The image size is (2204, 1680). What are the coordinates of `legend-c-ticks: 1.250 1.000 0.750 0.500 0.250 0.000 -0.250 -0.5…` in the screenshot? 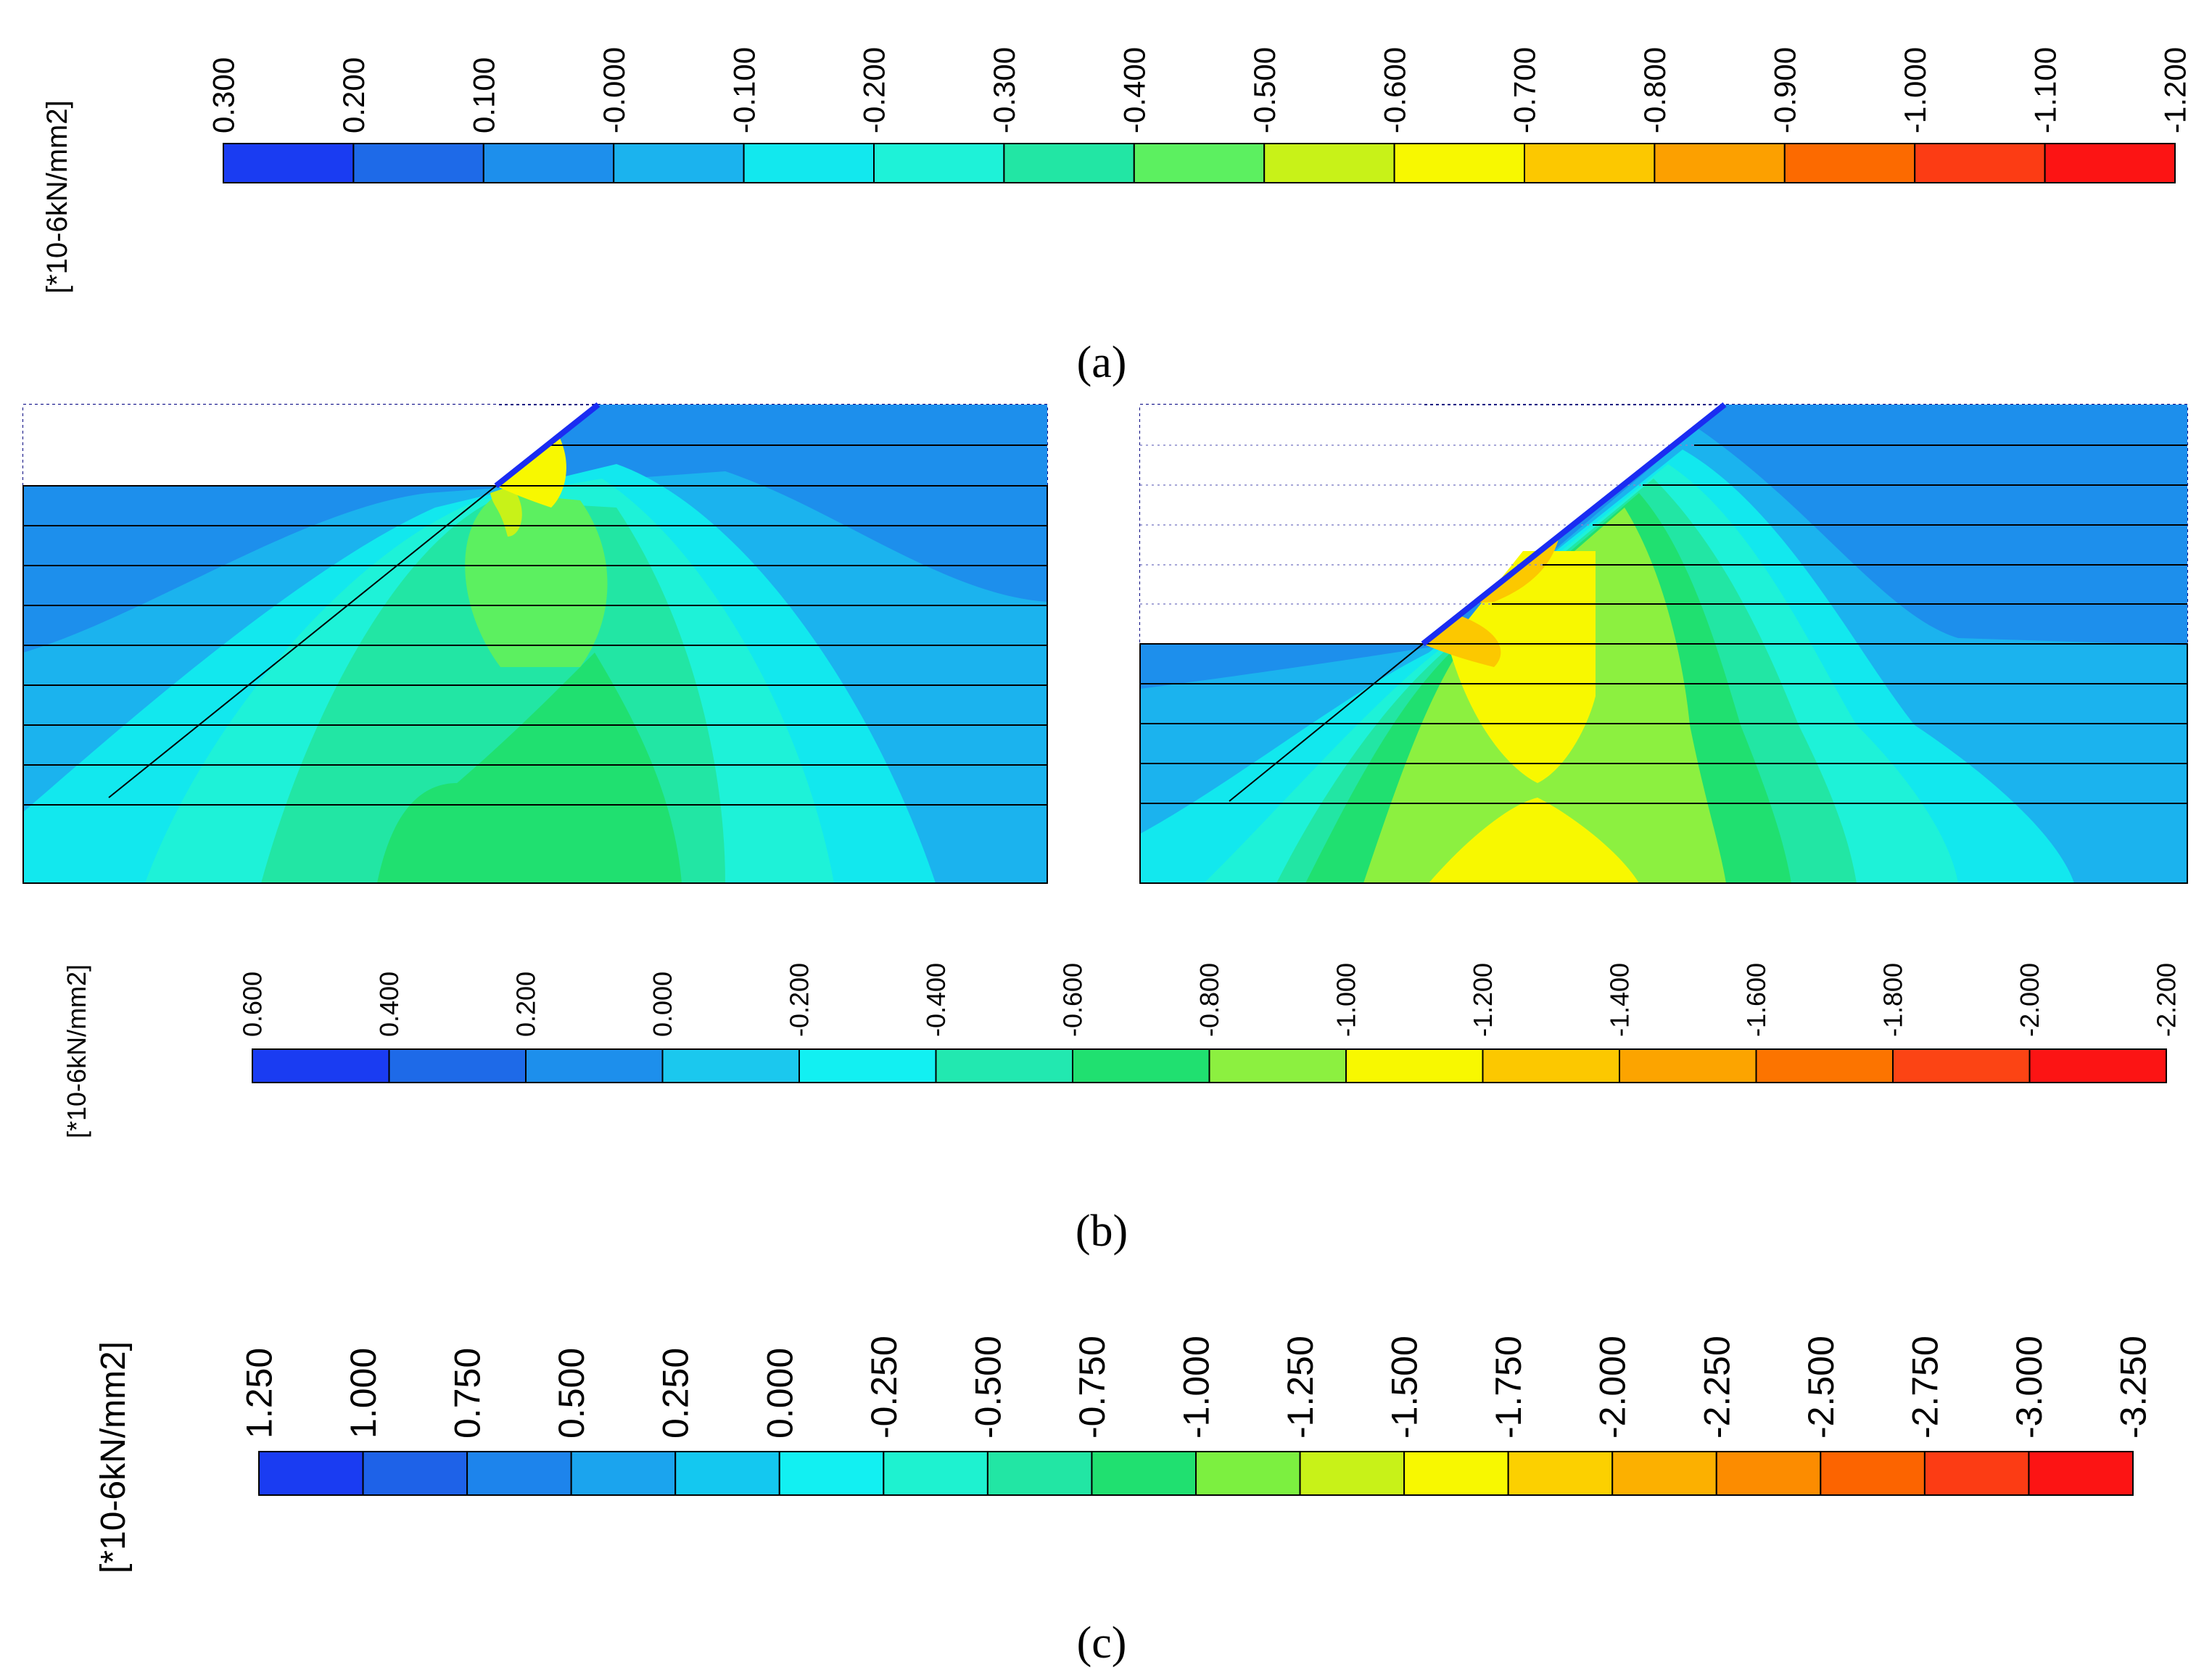 It's located at (1196, 1387).